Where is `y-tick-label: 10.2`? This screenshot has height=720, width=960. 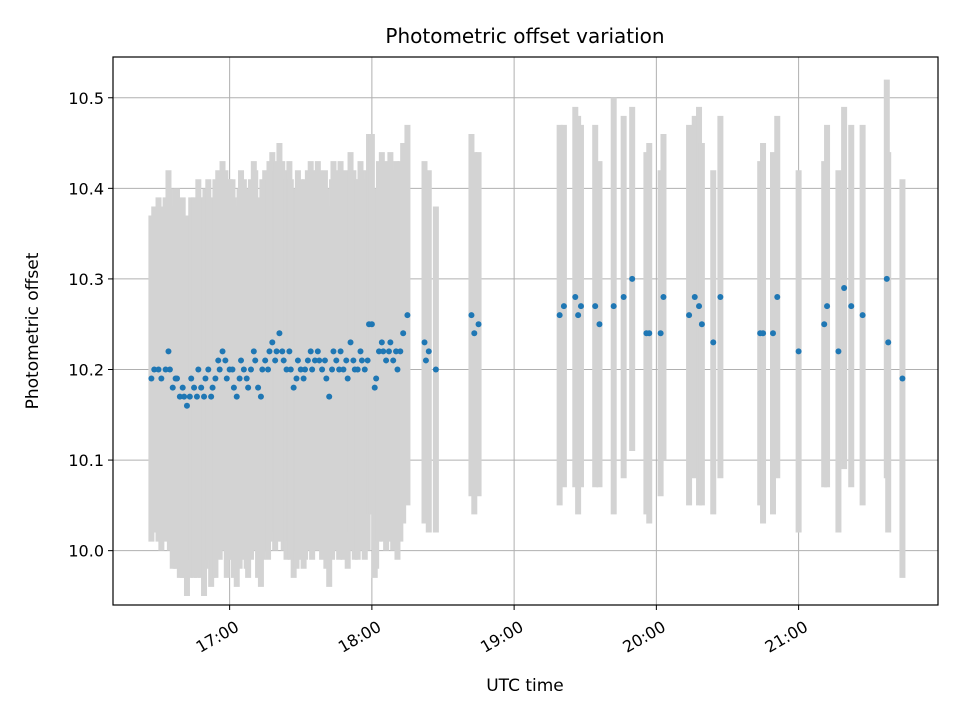
y-tick-label: 10.2 is located at coordinates (86, 369).